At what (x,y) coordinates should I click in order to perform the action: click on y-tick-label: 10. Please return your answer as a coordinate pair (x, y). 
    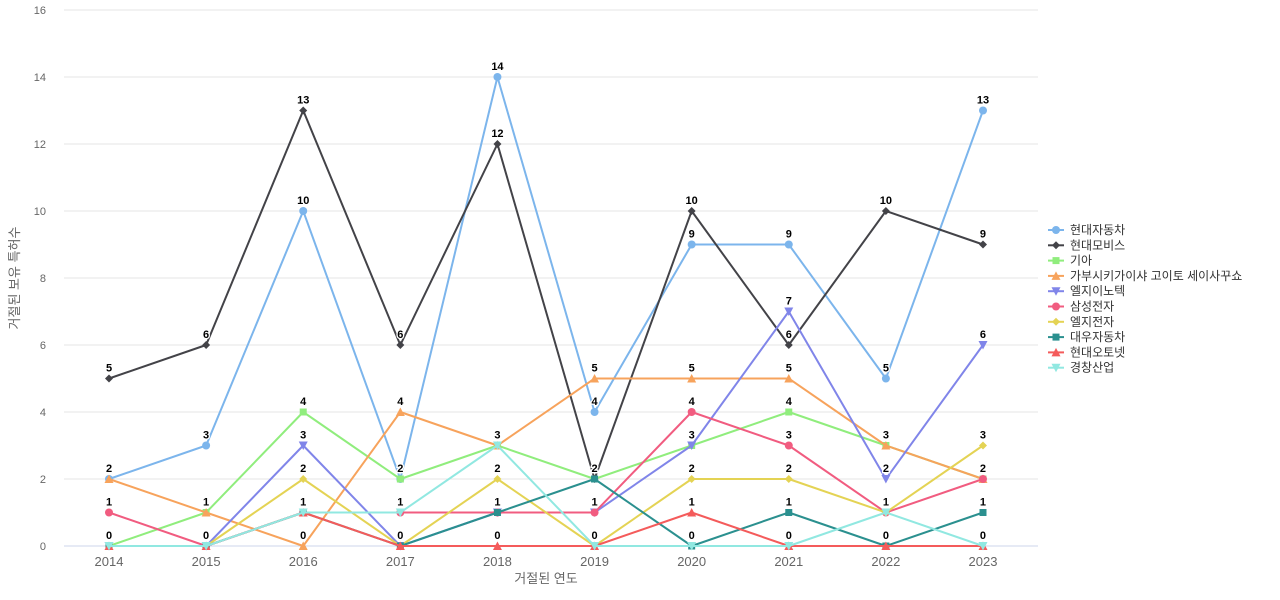
    Looking at the image, I should click on (40, 212).